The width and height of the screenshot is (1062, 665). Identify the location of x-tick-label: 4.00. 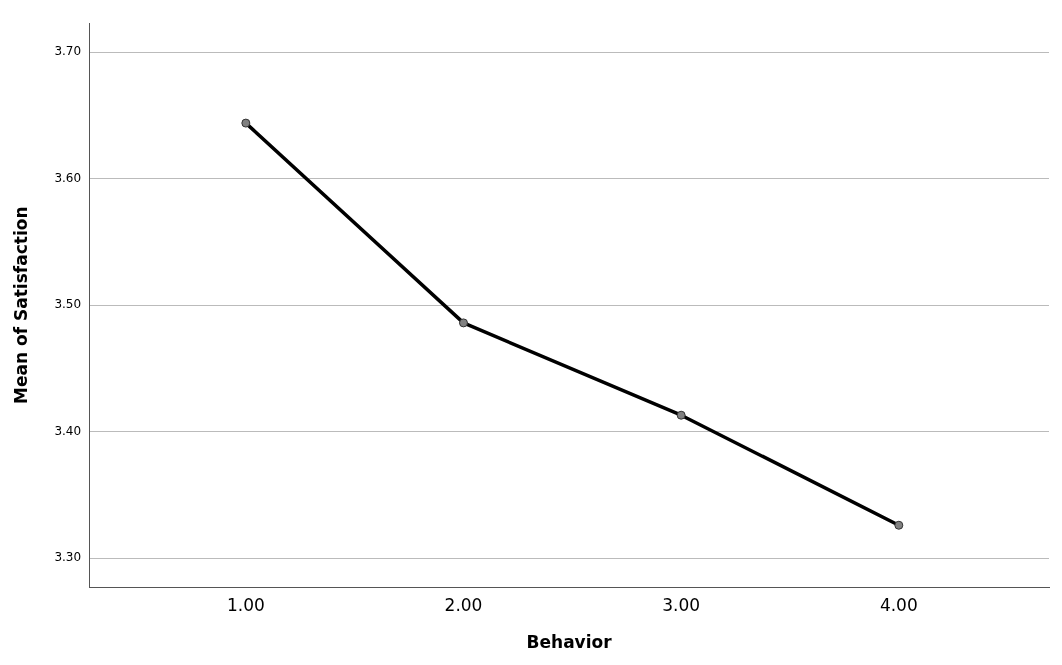
(898, 604).